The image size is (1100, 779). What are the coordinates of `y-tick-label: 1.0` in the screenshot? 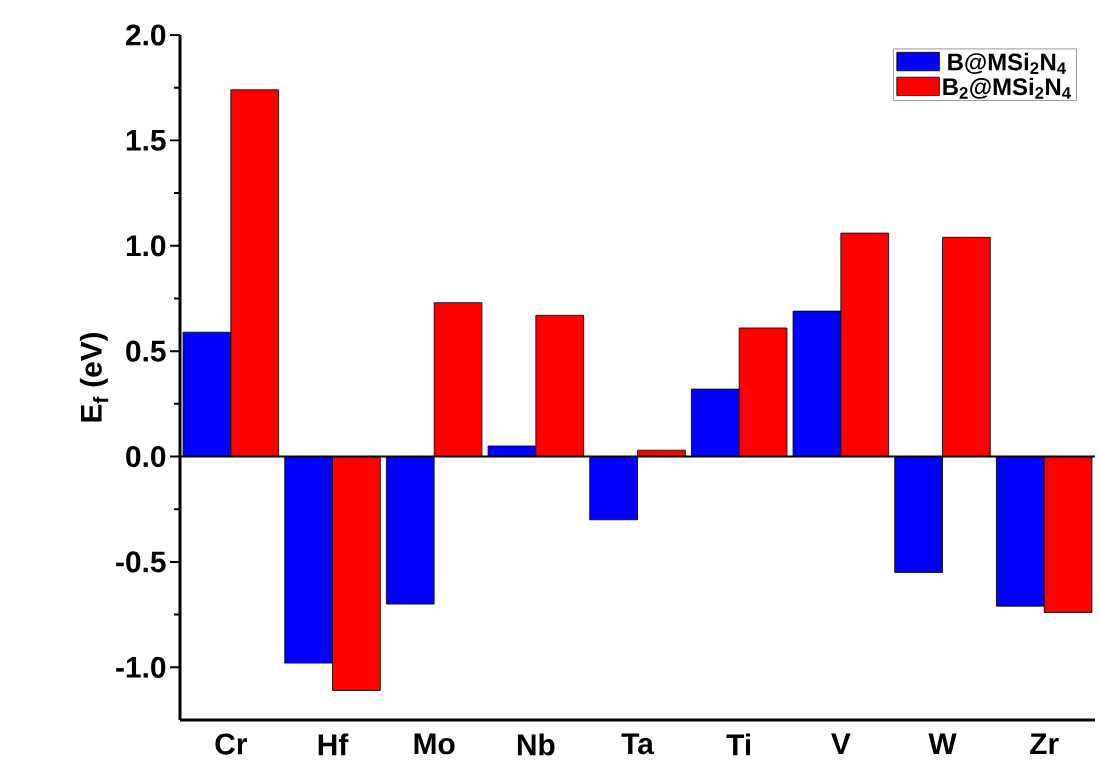 It's located at (146, 246).